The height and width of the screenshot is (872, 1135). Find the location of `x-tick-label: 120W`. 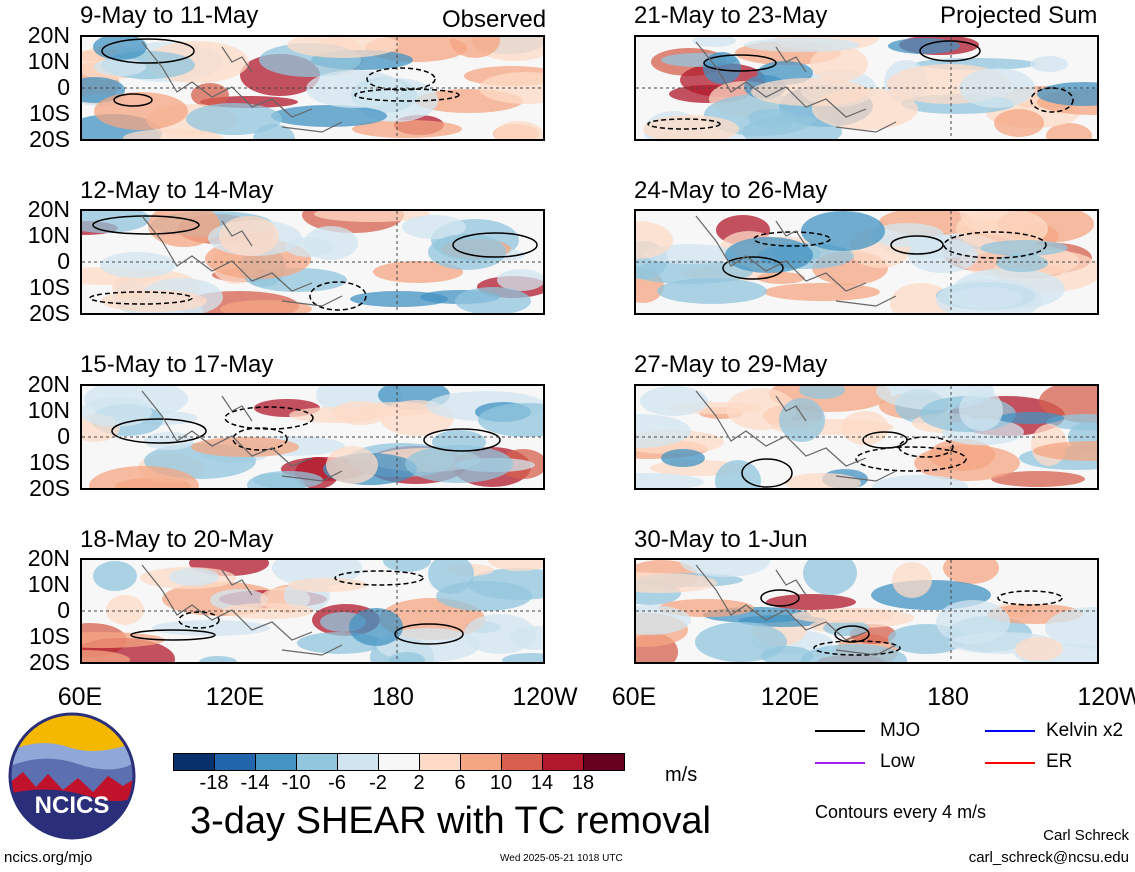

x-tick-label: 120W is located at coordinates (545, 697).